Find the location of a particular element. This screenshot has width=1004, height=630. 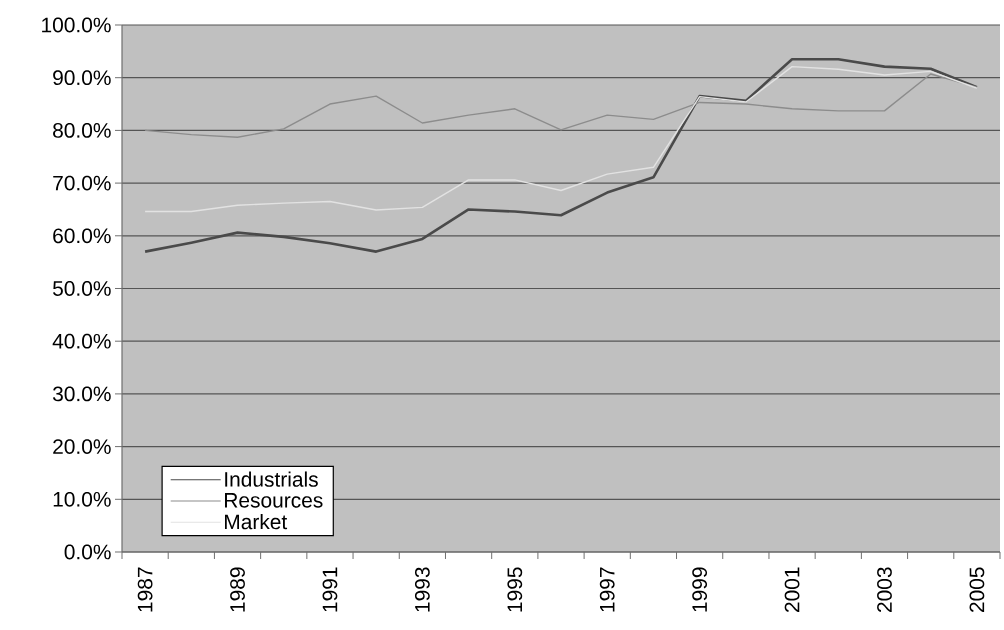

y-tick-label: 10.0% is located at coordinates (82, 499).